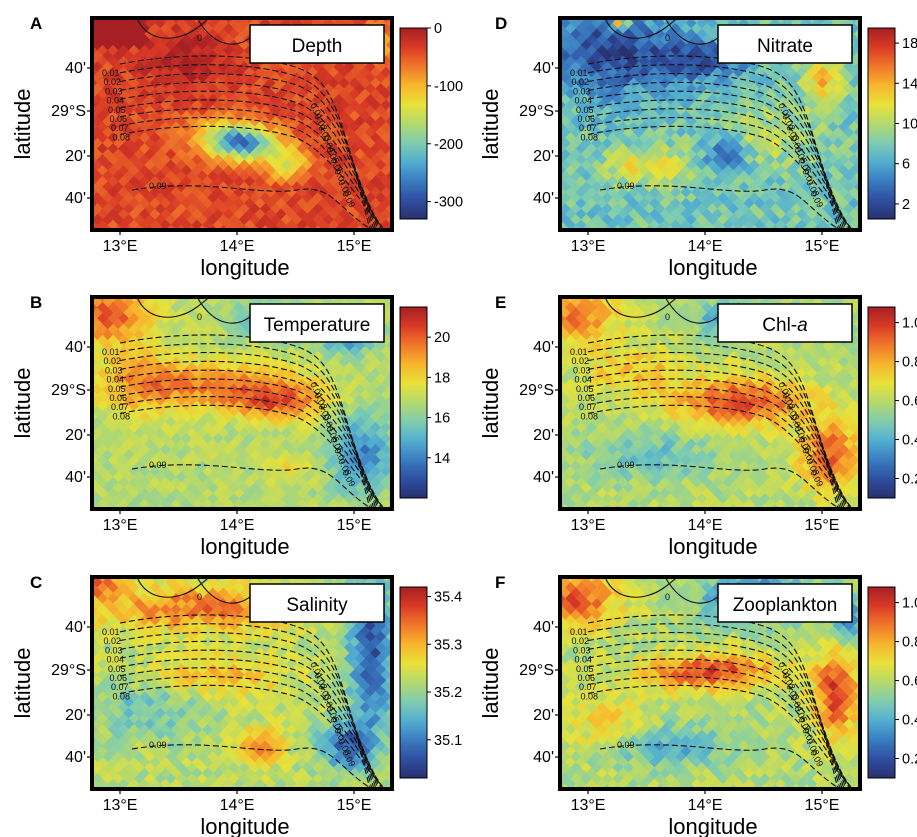  Describe the element at coordinates (237, 246) in the screenshot. I see `x-tick-label: 14°E` at that location.